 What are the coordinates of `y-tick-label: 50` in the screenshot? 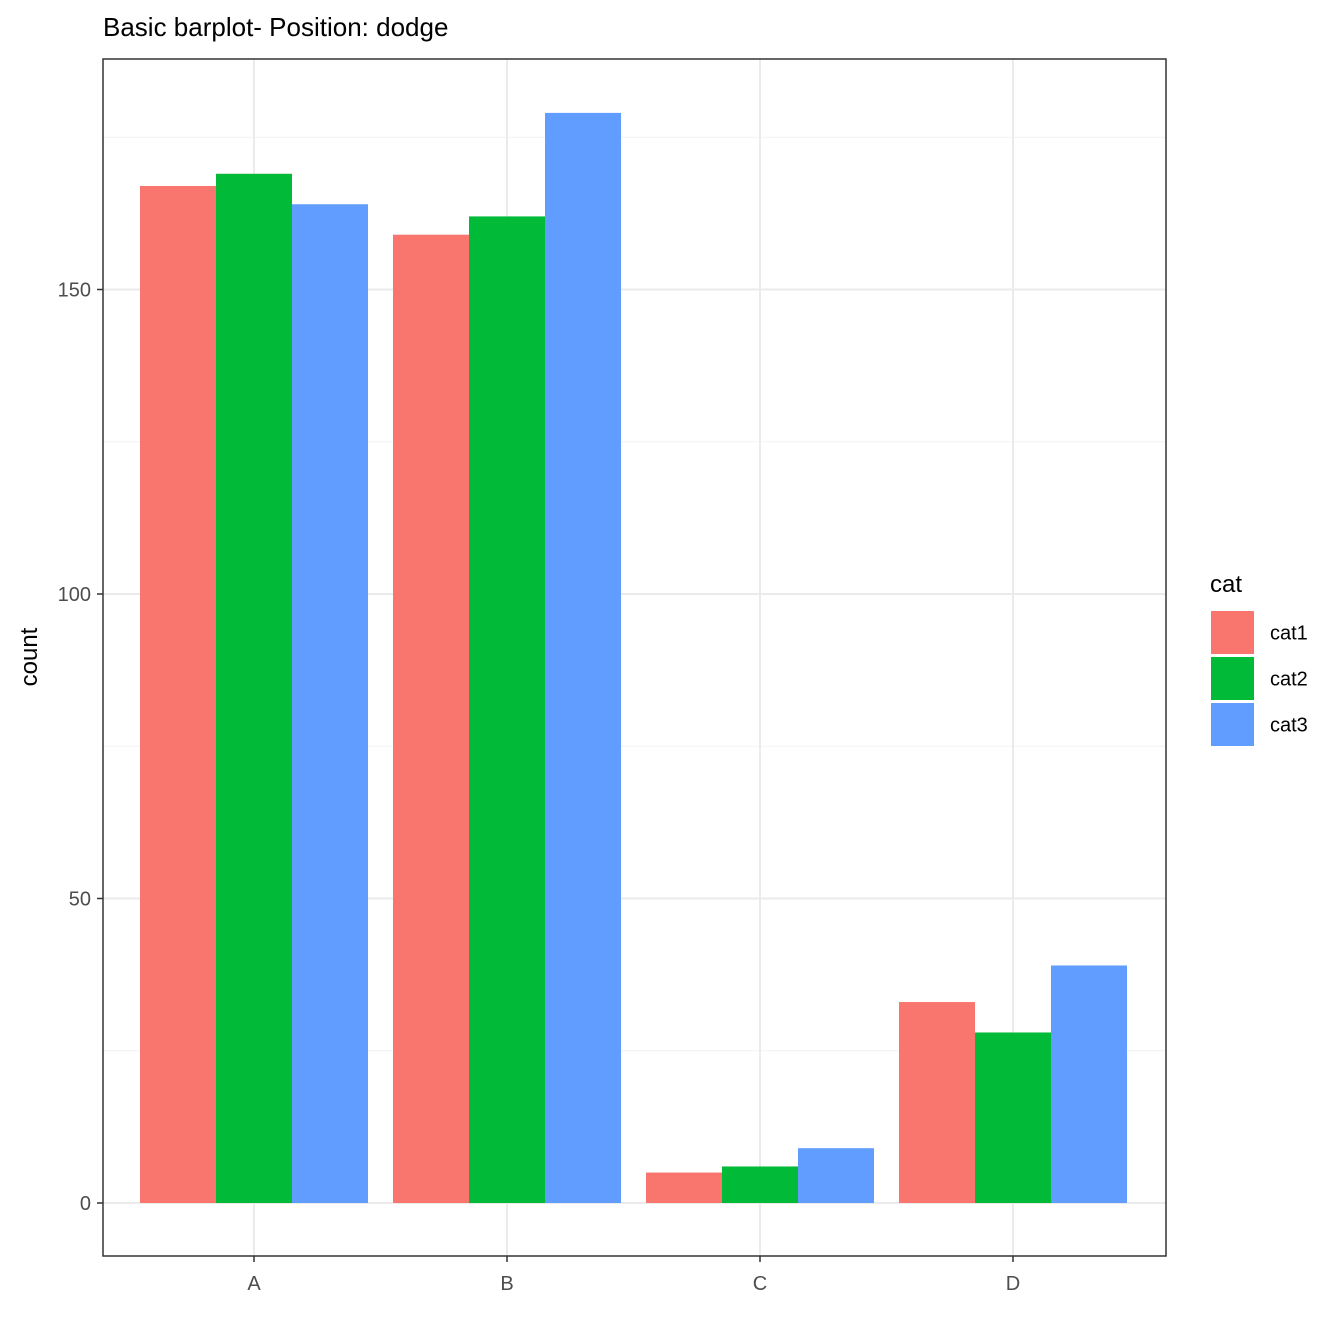 It's located at (80, 900).